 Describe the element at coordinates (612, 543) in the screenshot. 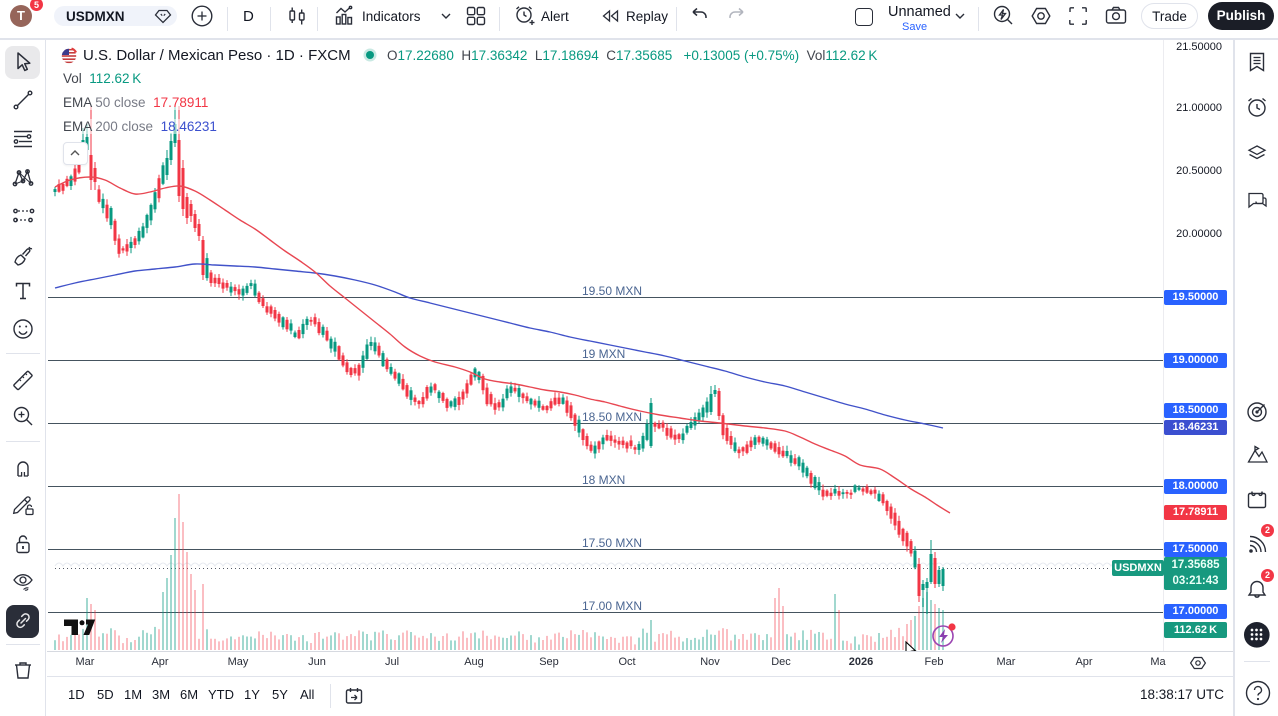

I see `svg-text: 17.50 MXN` at that location.